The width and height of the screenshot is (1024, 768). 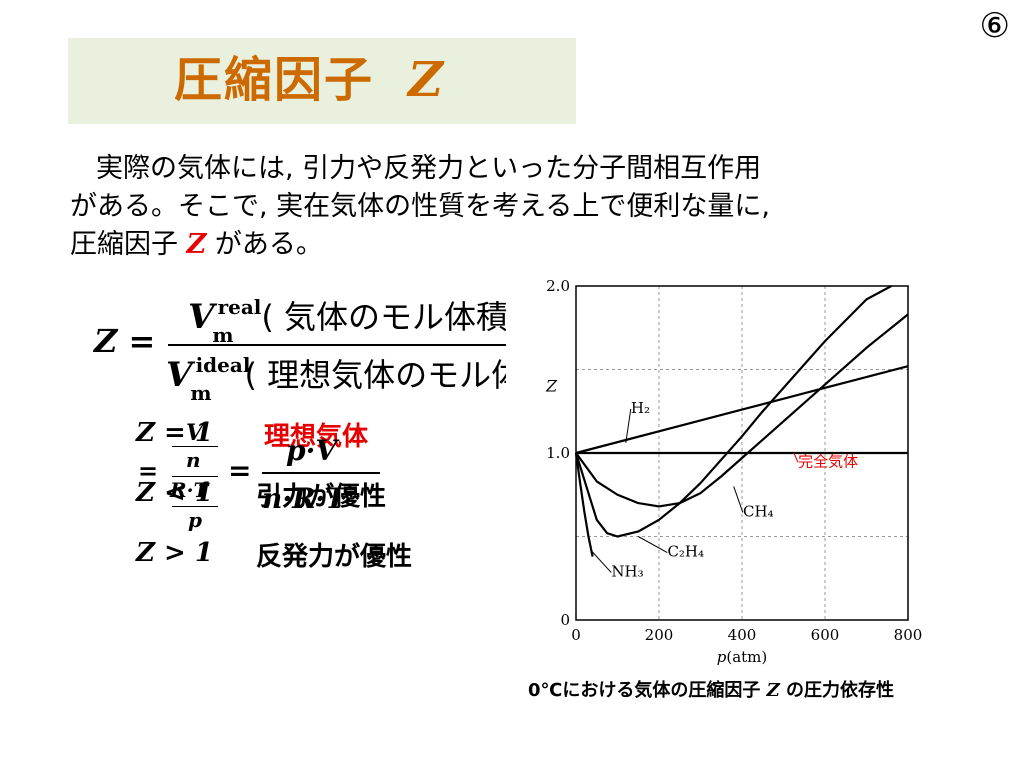 I want to click on slide-title: 圧縮因子 Z, so click(x=309, y=80).